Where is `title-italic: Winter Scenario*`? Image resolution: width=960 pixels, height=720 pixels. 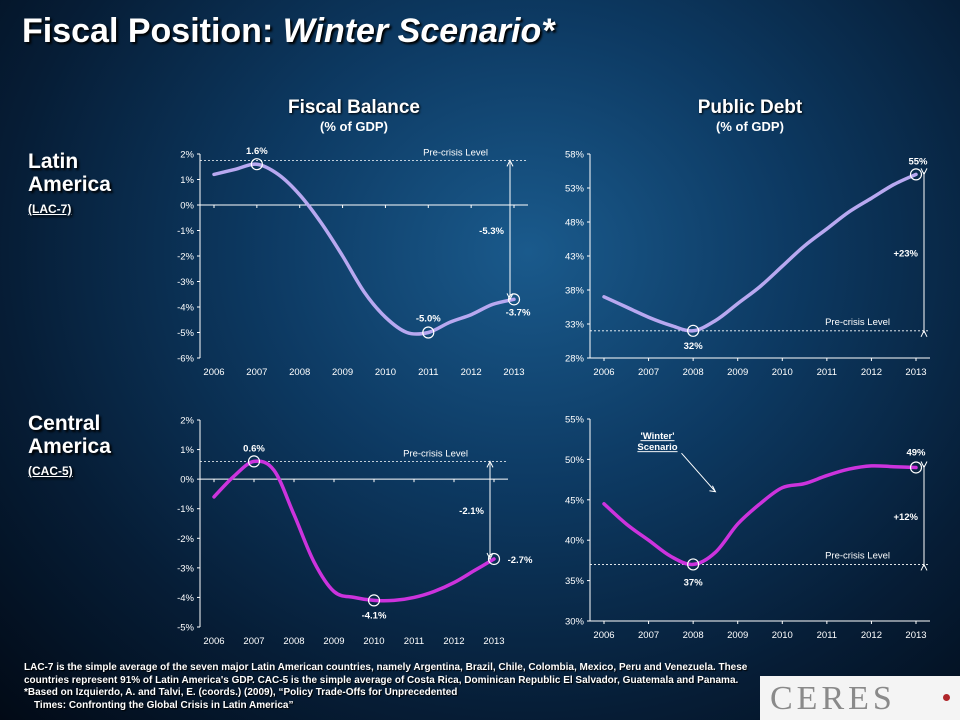 title-italic: Winter Scenario* is located at coordinates (418, 31).